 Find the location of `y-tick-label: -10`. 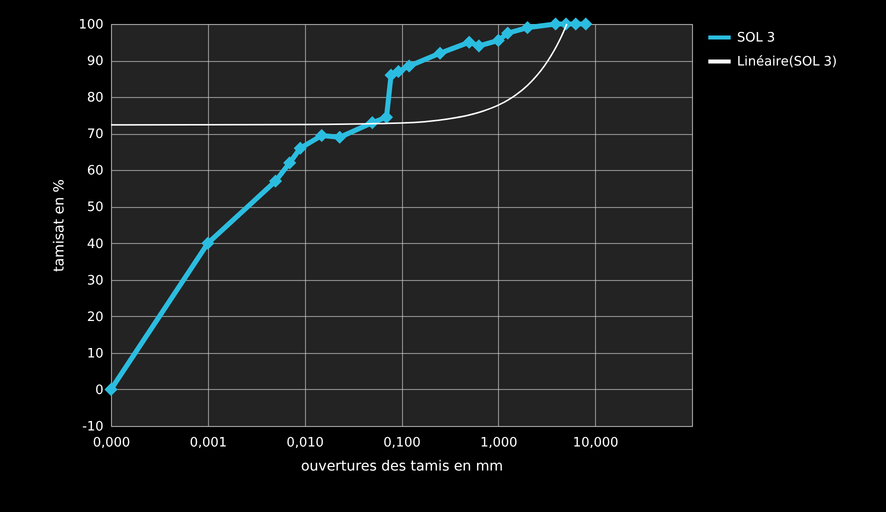

y-tick-label: -10 is located at coordinates (93, 427).